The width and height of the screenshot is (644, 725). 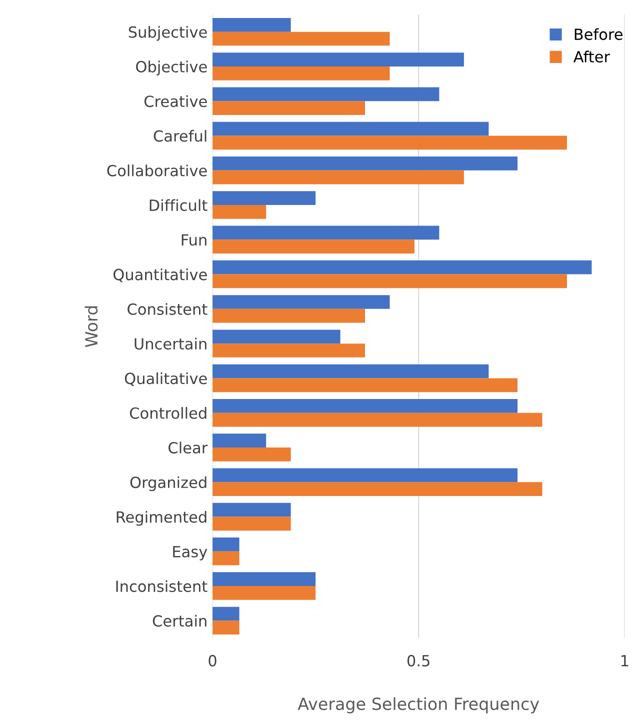 What do you see at coordinates (161, 518) in the screenshot?
I see `y-tick-label: Regimented` at bounding box center [161, 518].